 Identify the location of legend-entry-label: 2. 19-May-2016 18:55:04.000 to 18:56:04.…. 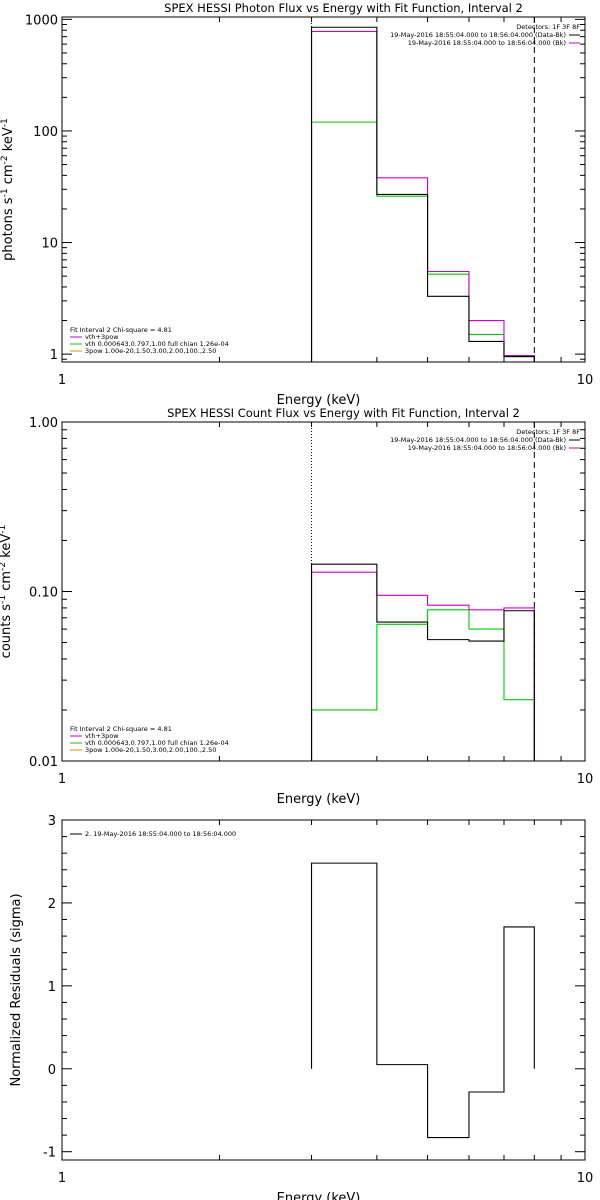
(160, 834).